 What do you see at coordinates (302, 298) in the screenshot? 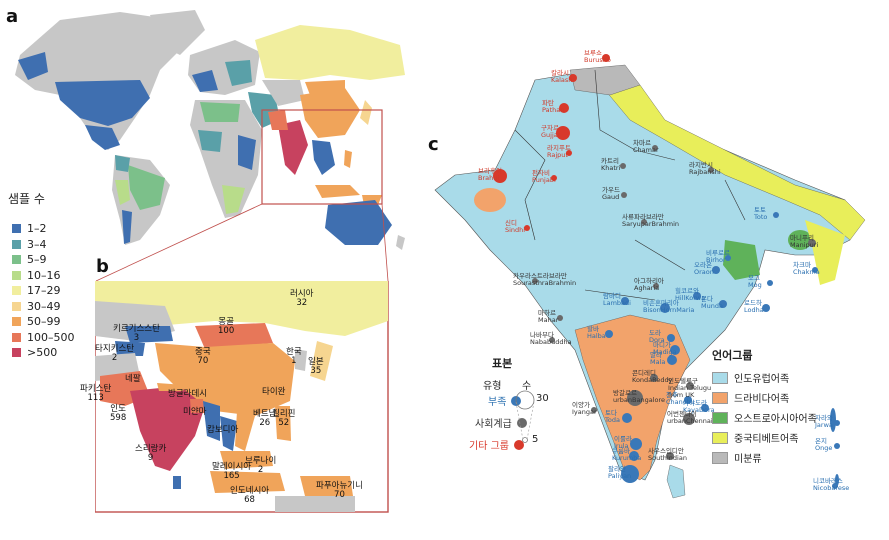
I see `country-label: 러시아 32` at bounding box center [302, 298].